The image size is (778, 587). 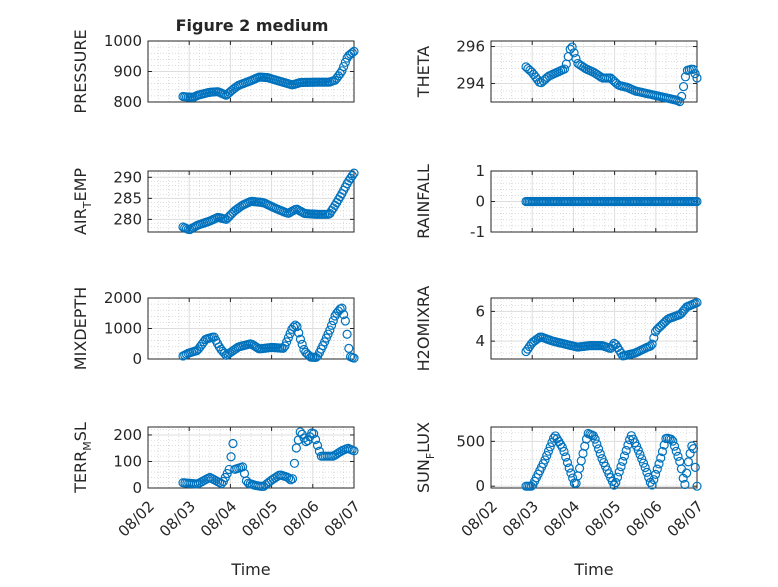 I want to click on y-tick-label: 6, so click(x=480, y=311).